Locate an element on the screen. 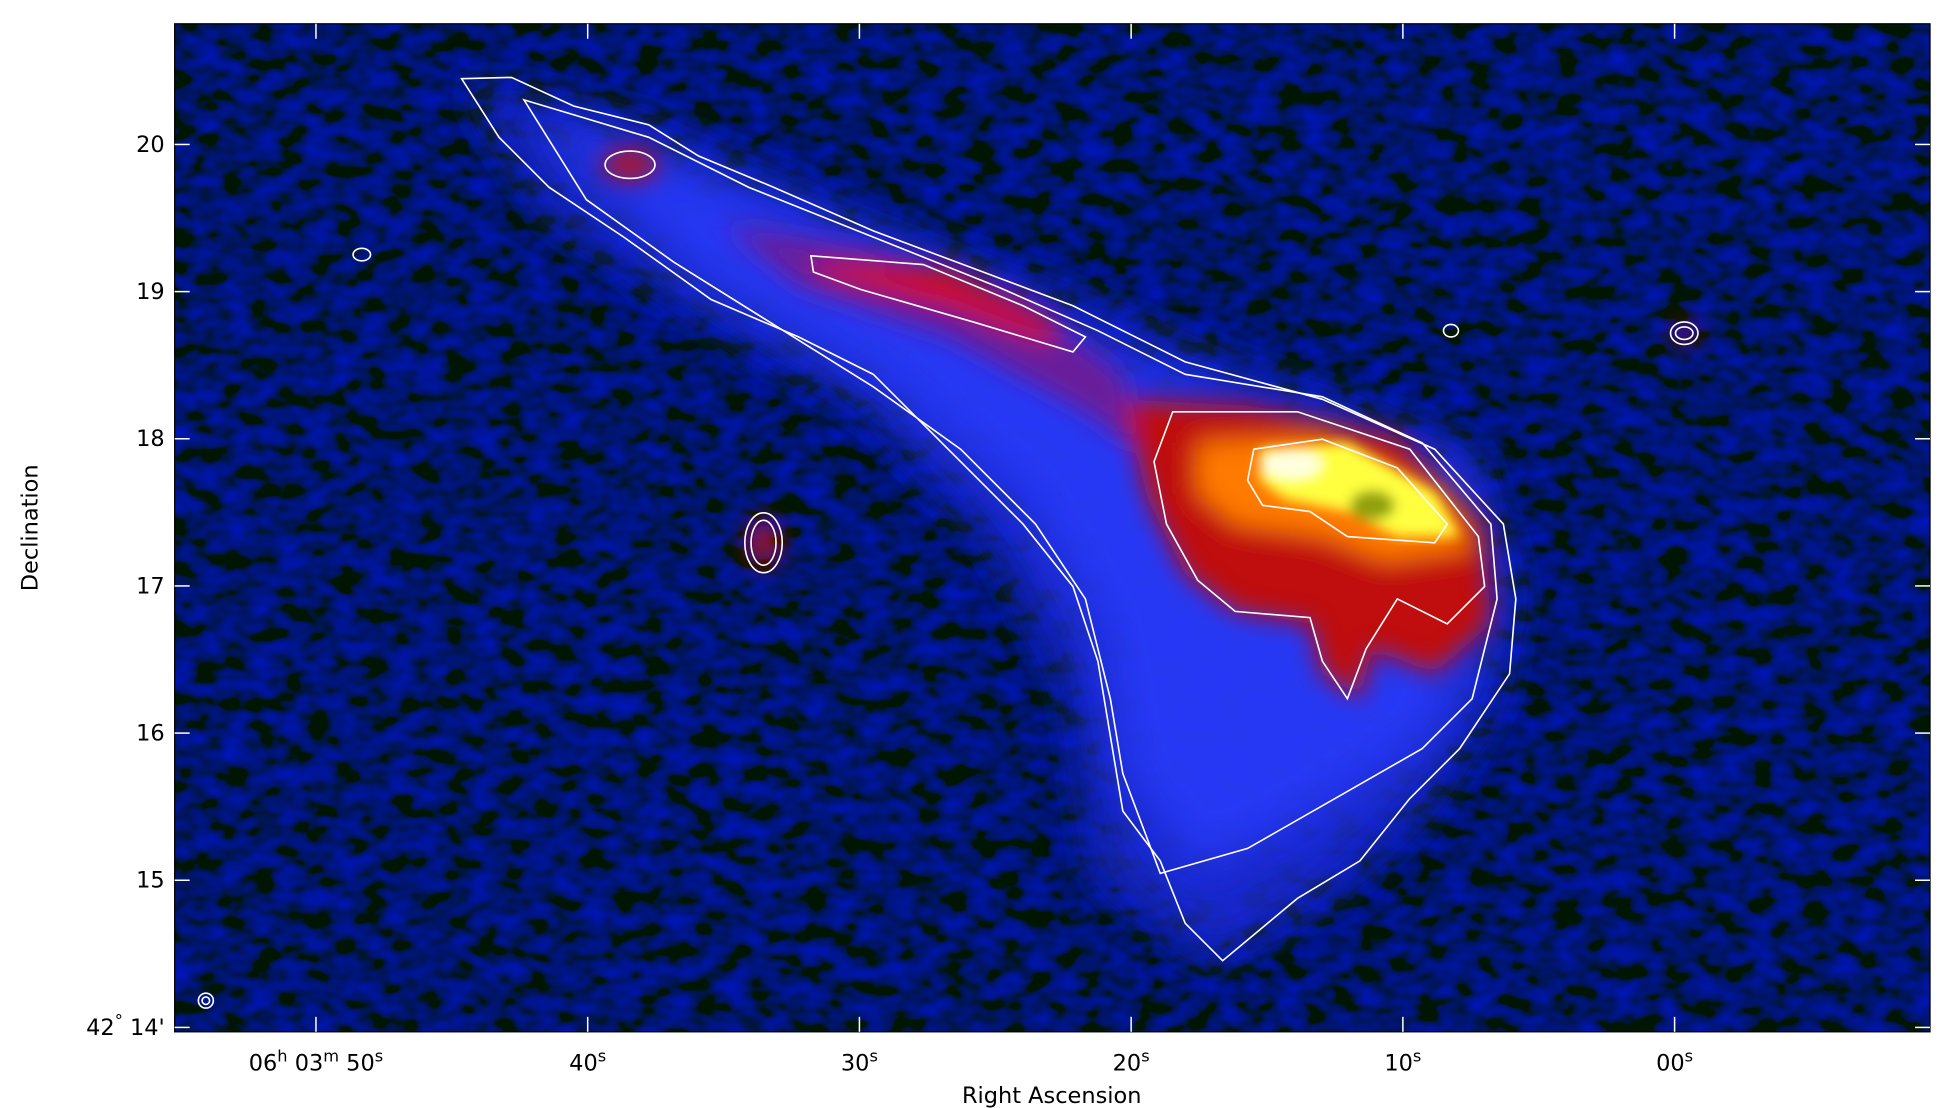  x-axis-label: Right Ascension is located at coordinates (1052, 1095).